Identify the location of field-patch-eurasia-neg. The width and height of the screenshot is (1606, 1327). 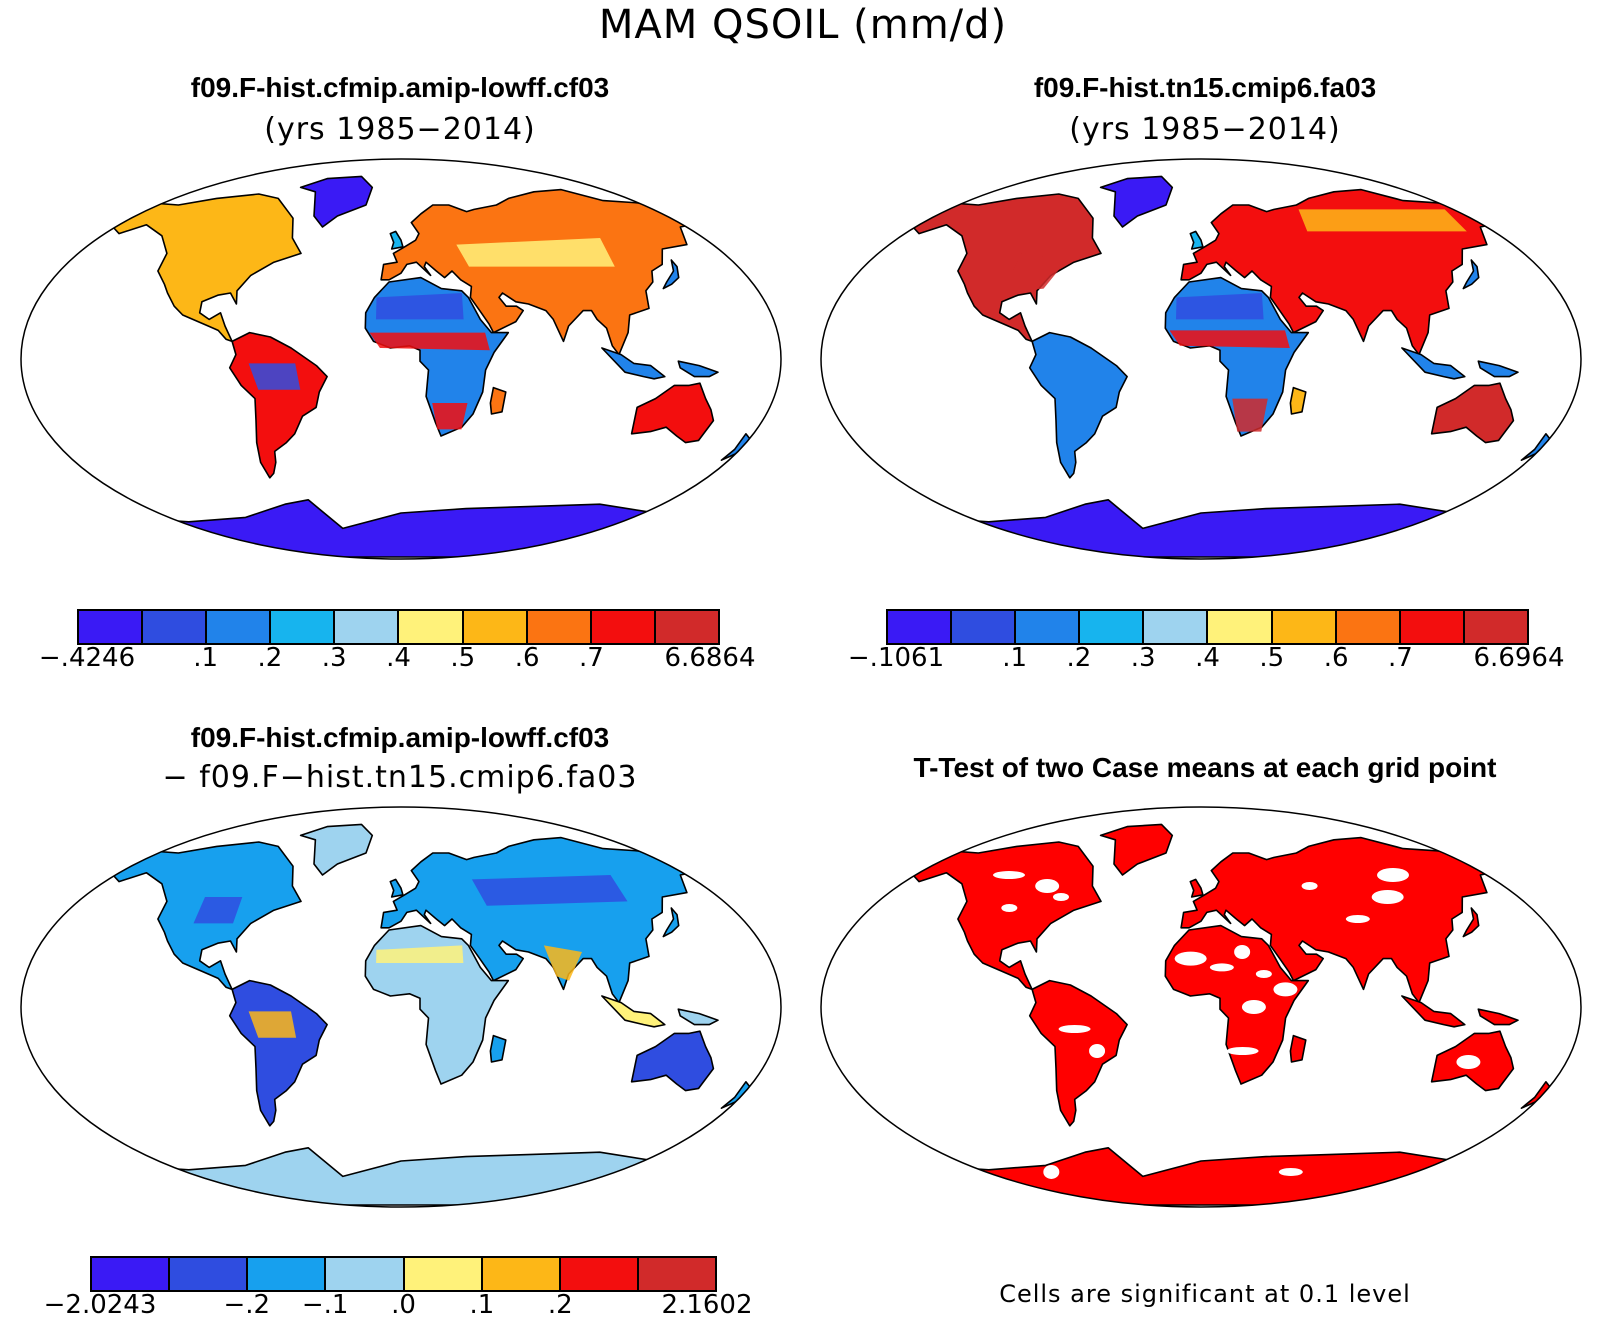
(549, 890).